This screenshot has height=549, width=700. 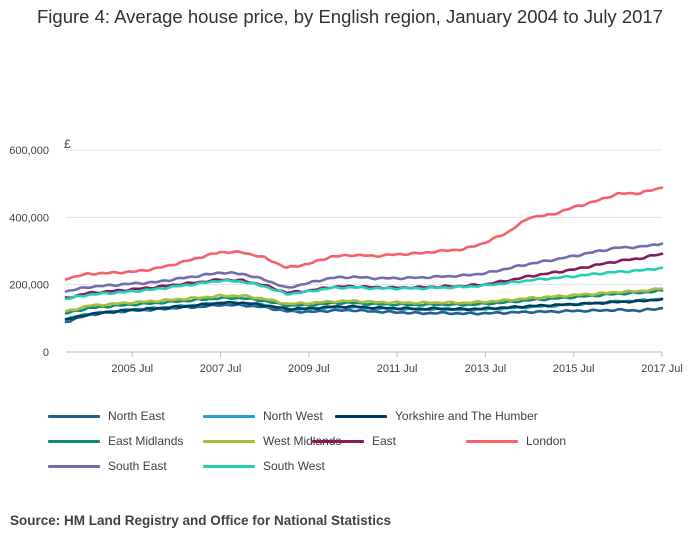 What do you see at coordinates (486, 369) in the screenshot?
I see `x-tick-label: 2013 Jul` at bounding box center [486, 369].